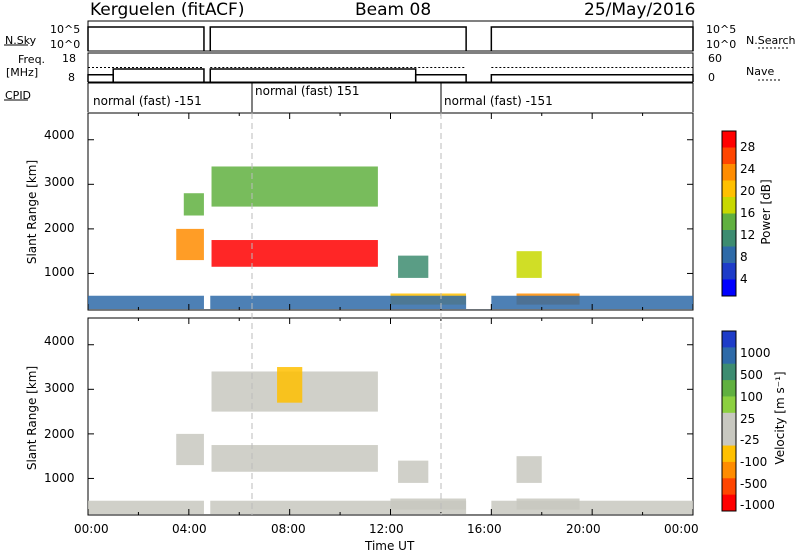 This screenshot has height=554, width=800. What do you see at coordinates (59, 478) in the screenshot?
I see `velocity-range-tick-1000: 1000` at bounding box center [59, 478].